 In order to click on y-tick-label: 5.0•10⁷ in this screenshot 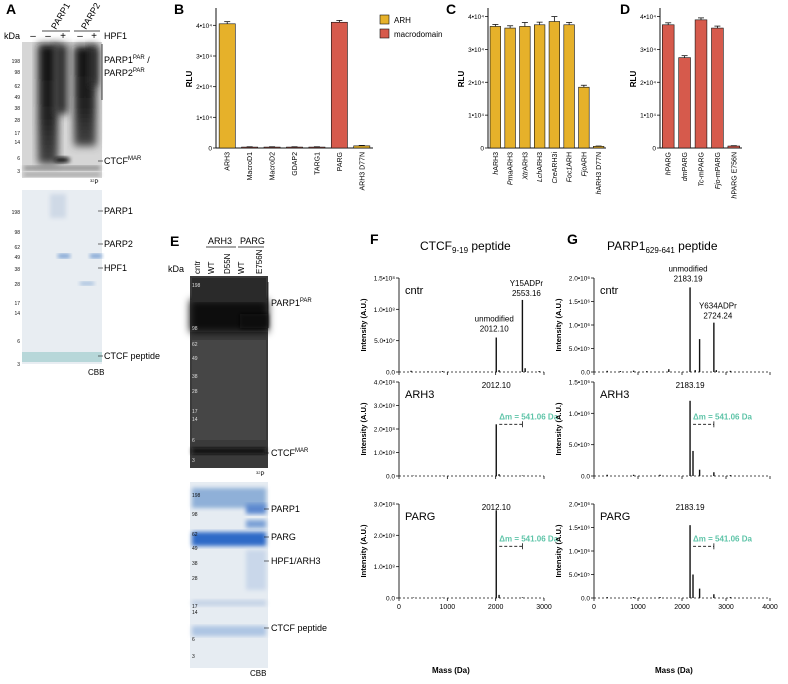, I will do `click(385, 341)`.